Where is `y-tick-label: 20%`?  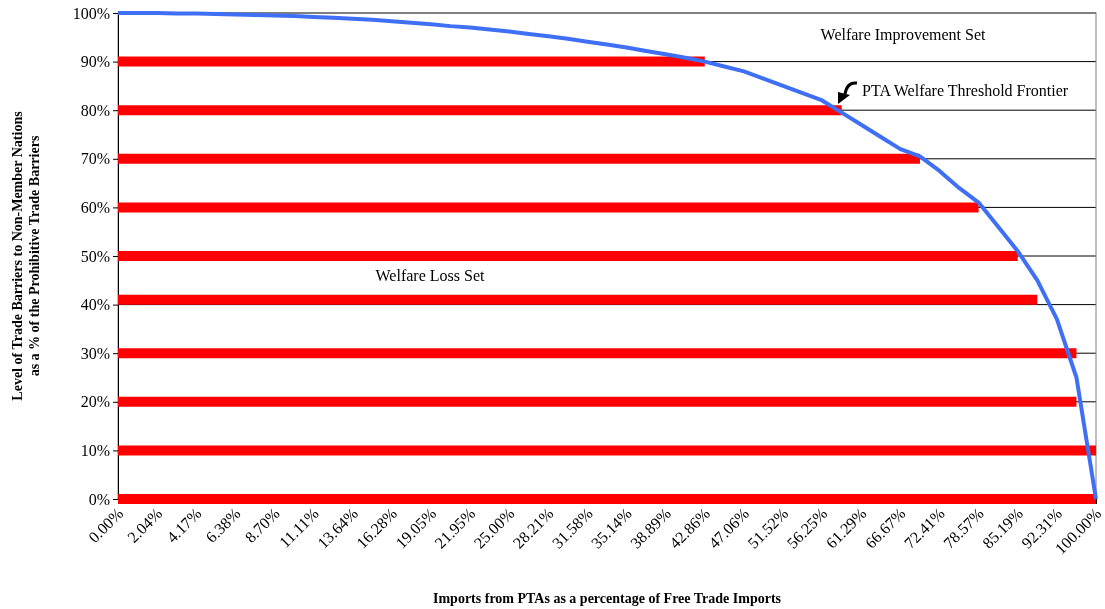
y-tick-label: 20% is located at coordinates (95, 402).